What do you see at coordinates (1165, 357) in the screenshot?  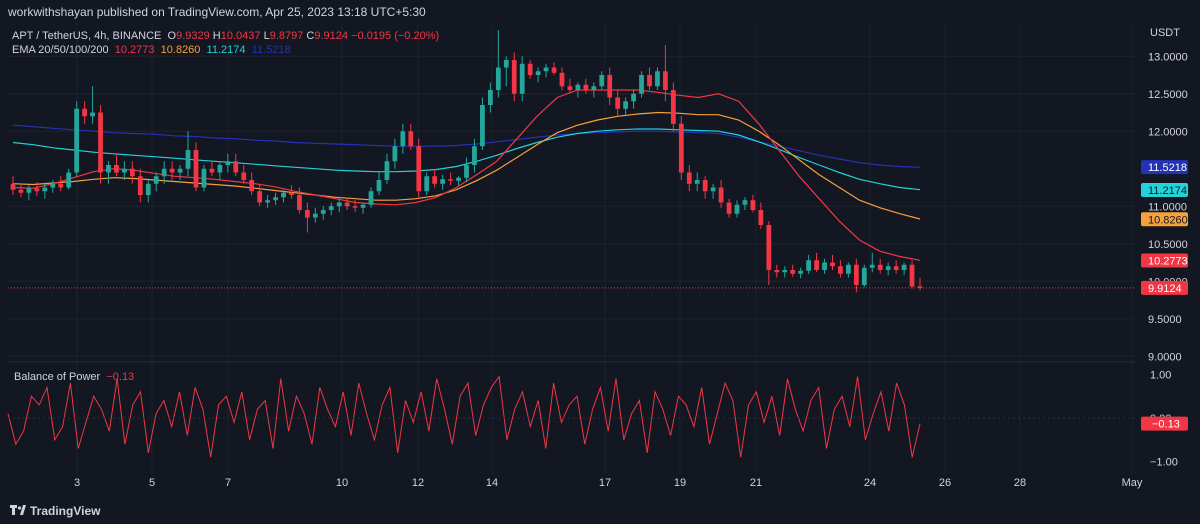 I see `price-tick-label: 9.0000` at bounding box center [1165, 357].